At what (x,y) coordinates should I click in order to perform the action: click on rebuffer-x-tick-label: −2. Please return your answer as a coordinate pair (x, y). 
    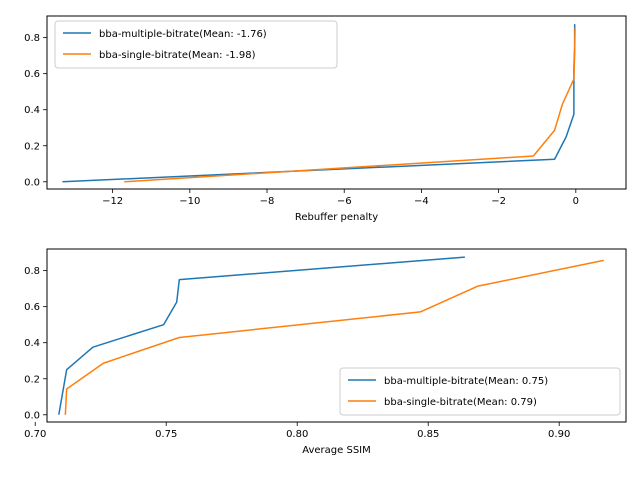
    Looking at the image, I should click on (498, 201).